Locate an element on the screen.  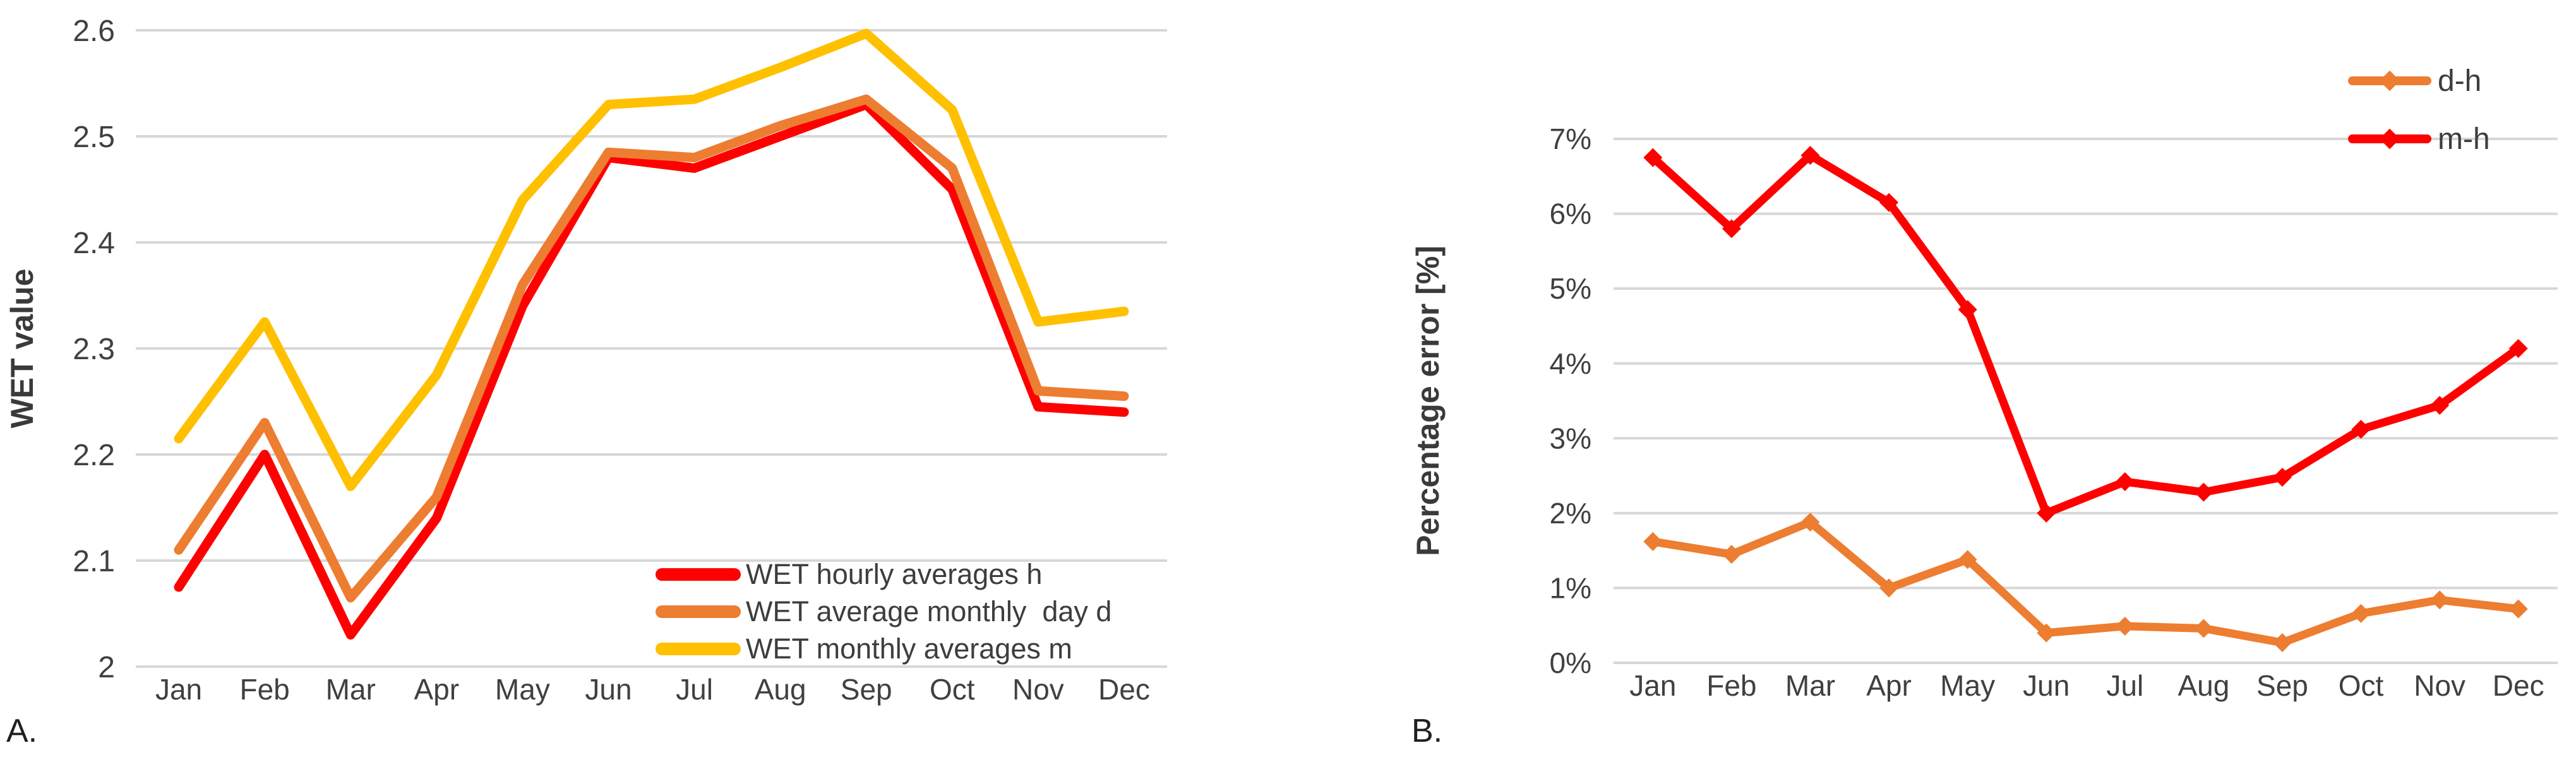
legend-item: m-h is located at coordinates (2419, 139).